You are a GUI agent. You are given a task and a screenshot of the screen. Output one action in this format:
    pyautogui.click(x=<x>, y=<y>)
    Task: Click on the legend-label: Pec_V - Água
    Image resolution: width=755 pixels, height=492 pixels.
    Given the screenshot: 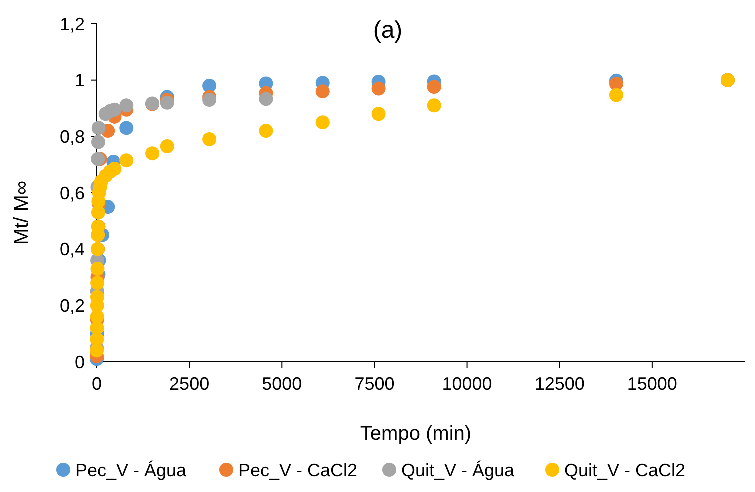 What is the action you would take?
    pyautogui.click(x=132, y=470)
    